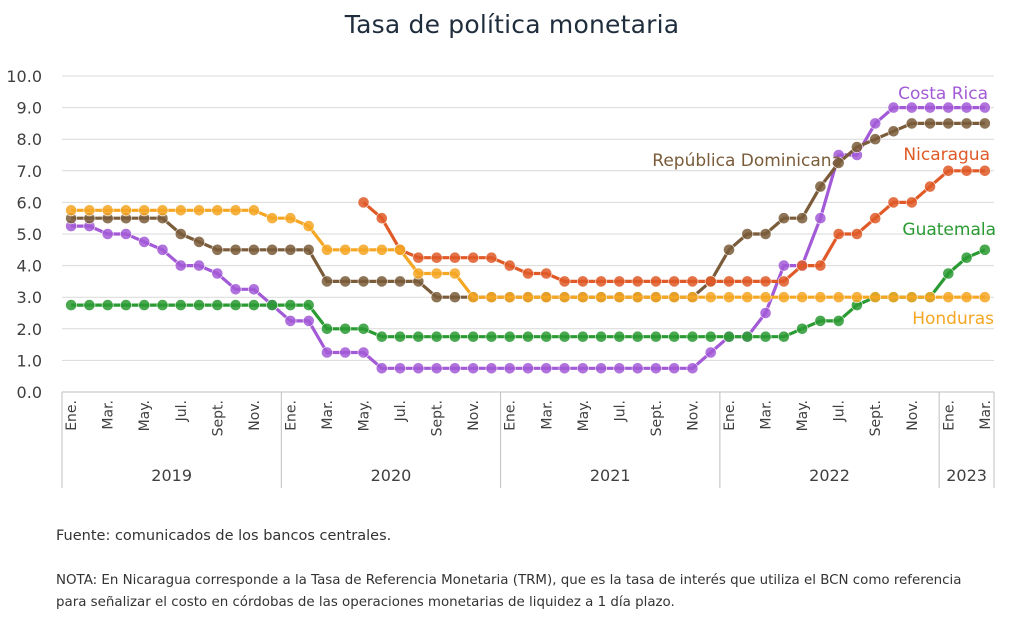  Describe the element at coordinates (182, 411) in the screenshot. I see `x-tick-label: Jul.` at that location.